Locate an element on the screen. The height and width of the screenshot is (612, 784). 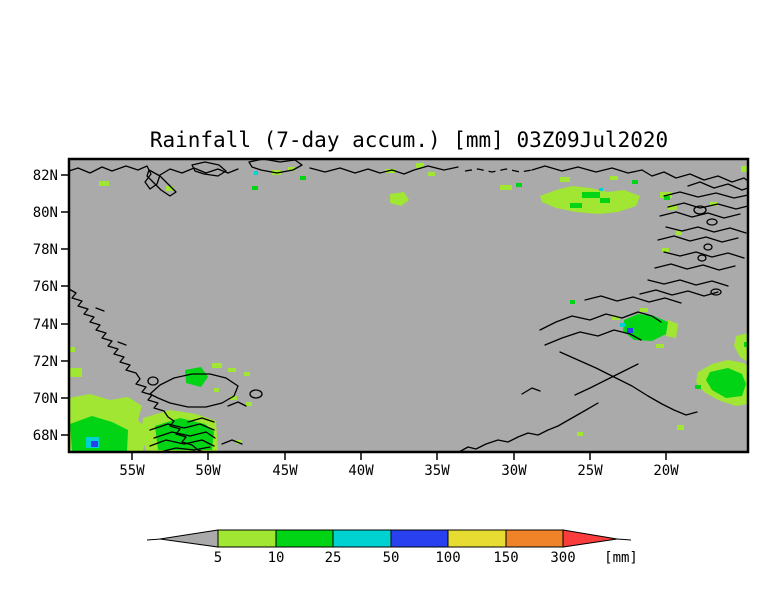
colorbar-tick-label: 5 is located at coordinates (218, 558).